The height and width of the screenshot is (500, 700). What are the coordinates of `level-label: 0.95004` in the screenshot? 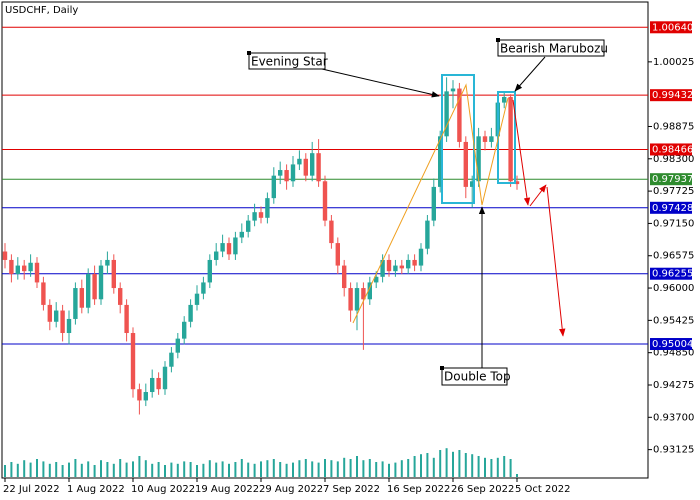 It's located at (672, 344).